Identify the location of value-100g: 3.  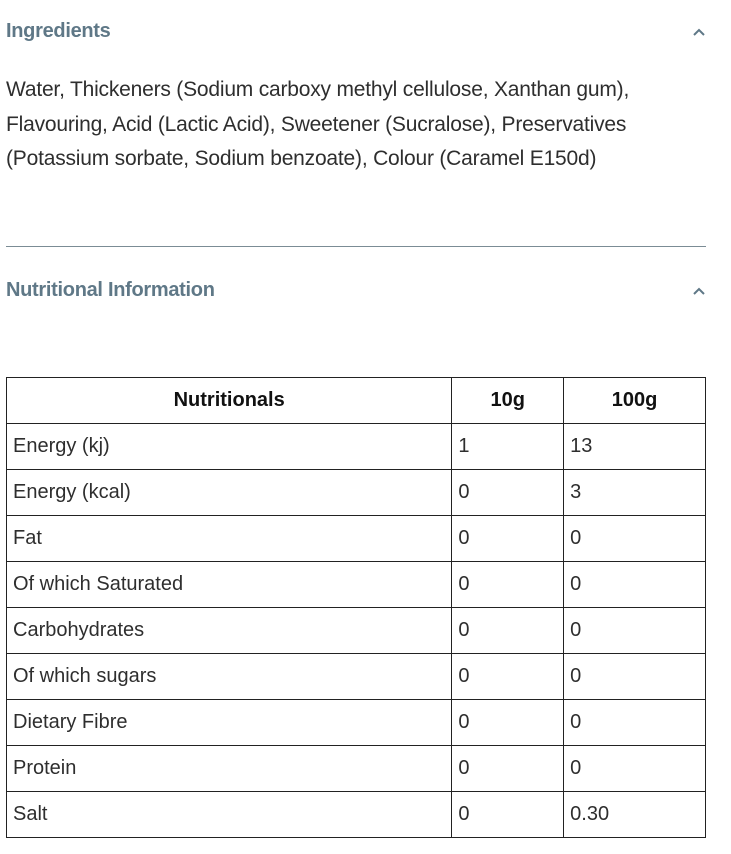
(634, 492).